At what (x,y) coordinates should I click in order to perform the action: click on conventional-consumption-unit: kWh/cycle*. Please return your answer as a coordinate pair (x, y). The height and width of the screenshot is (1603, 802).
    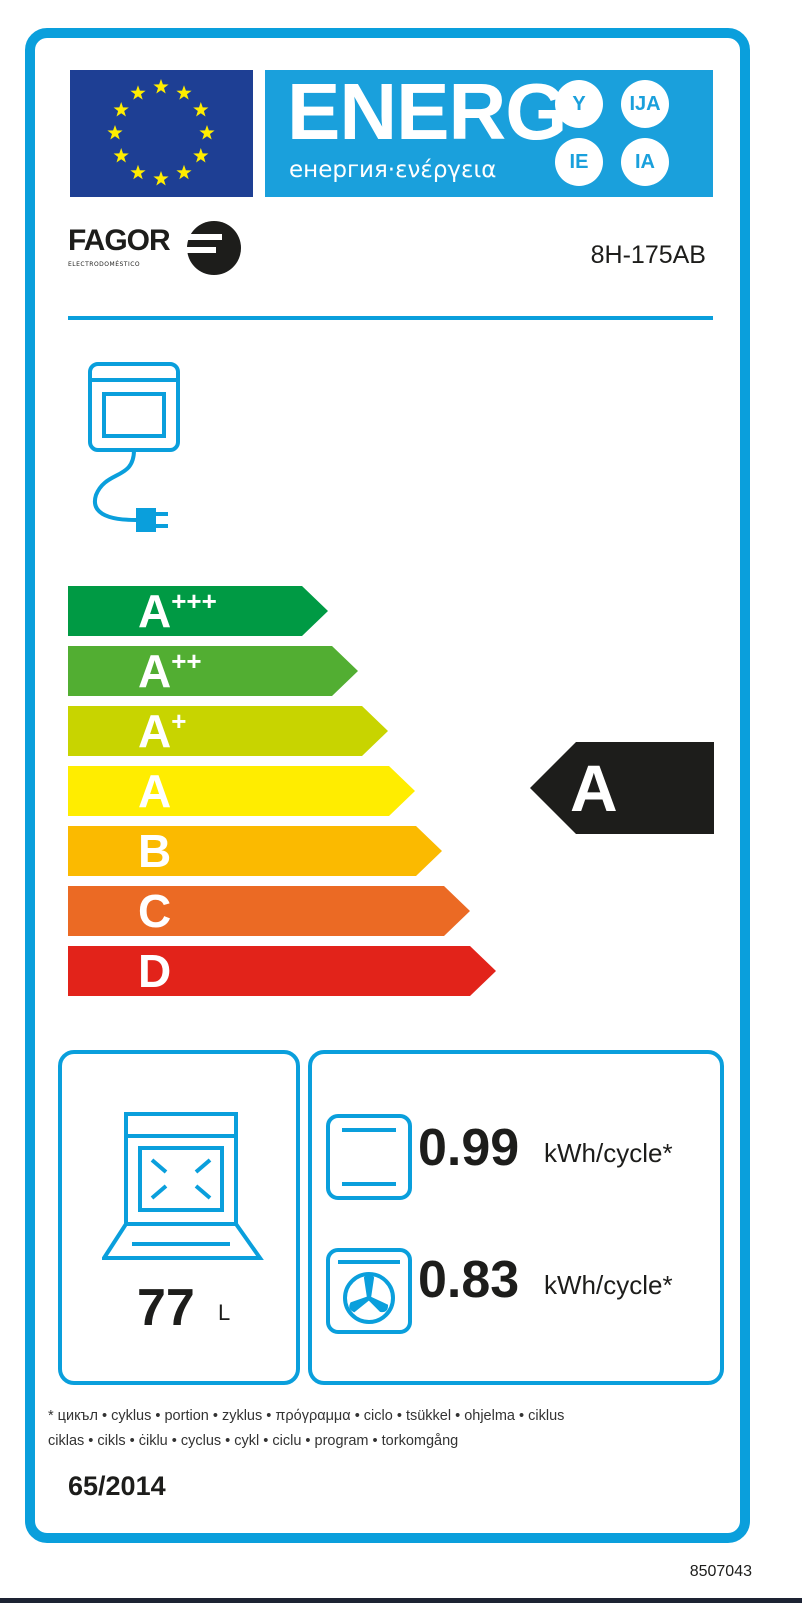
    Looking at the image, I should click on (608, 1153).